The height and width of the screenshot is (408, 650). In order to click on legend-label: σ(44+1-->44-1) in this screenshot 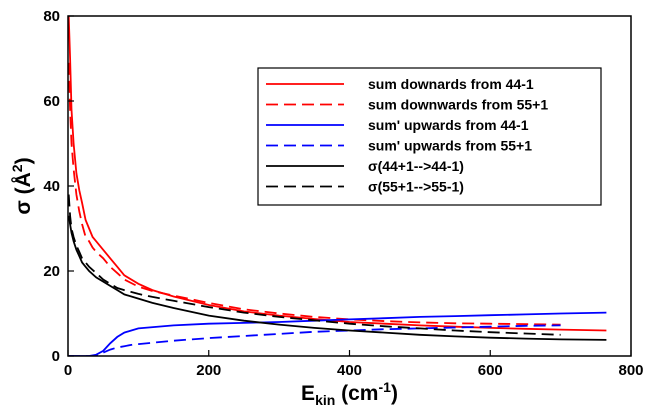, I will do `click(416, 166)`.